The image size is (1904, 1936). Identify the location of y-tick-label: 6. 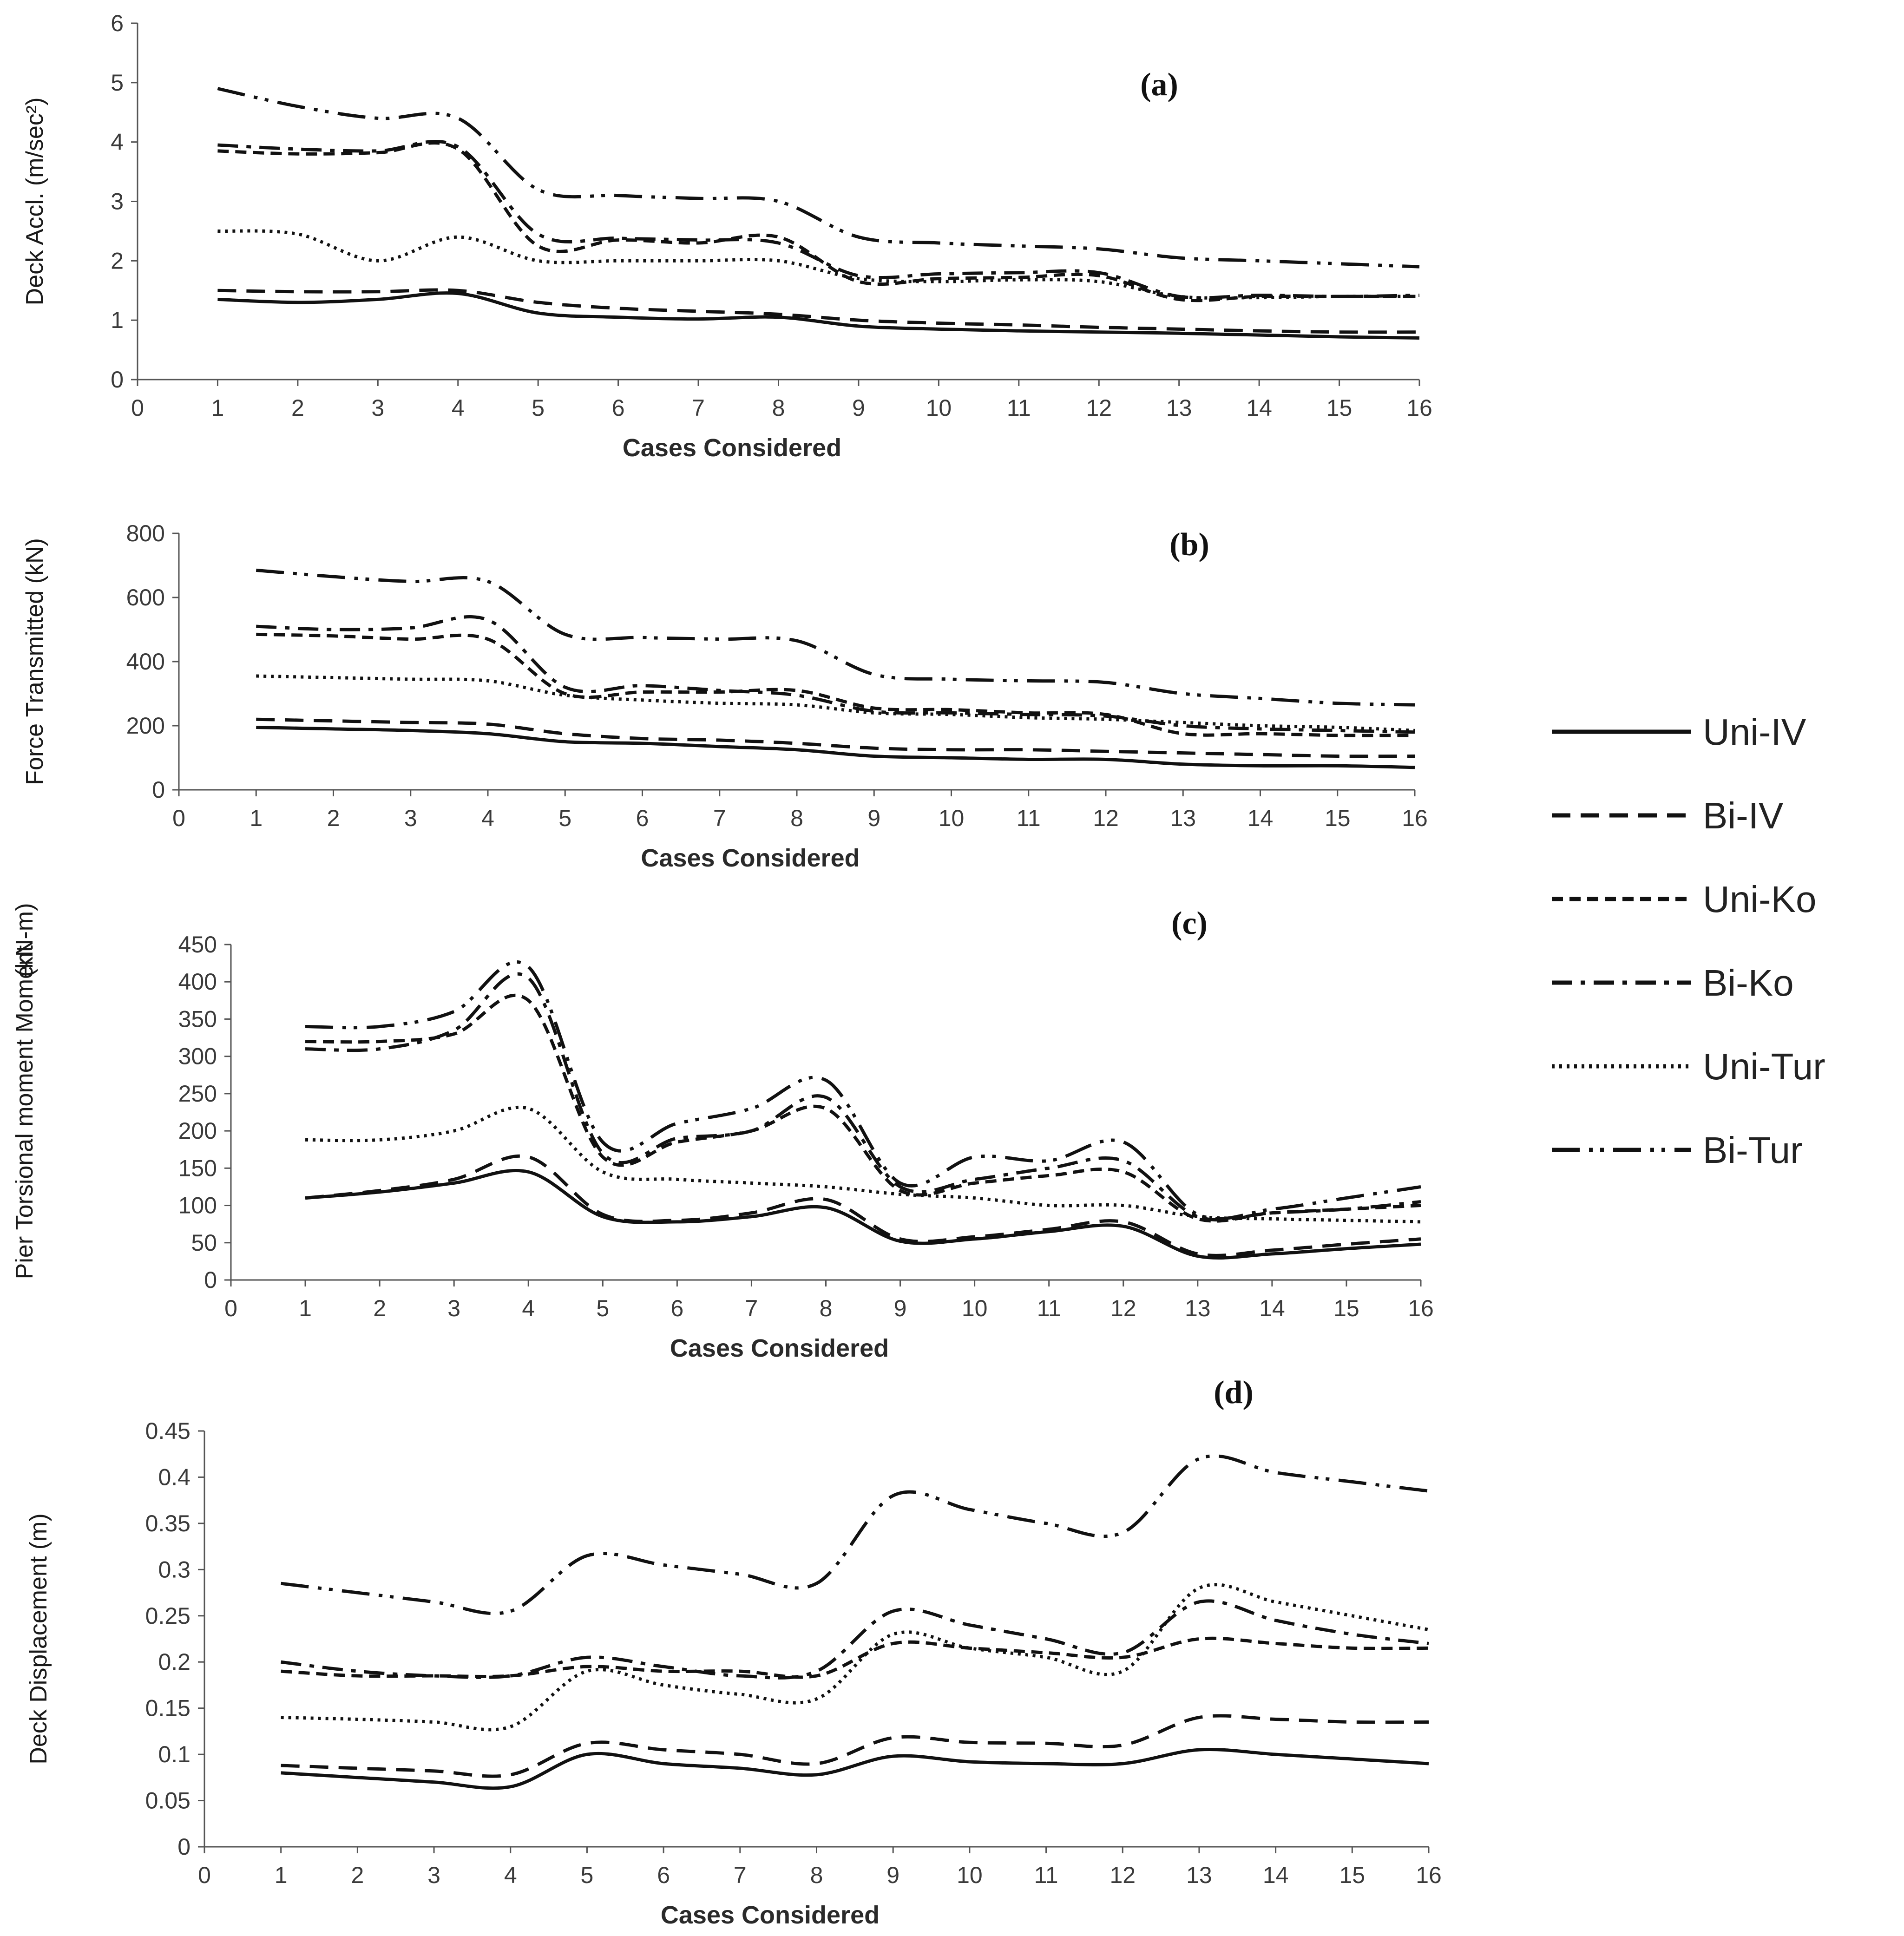
(117, 23).